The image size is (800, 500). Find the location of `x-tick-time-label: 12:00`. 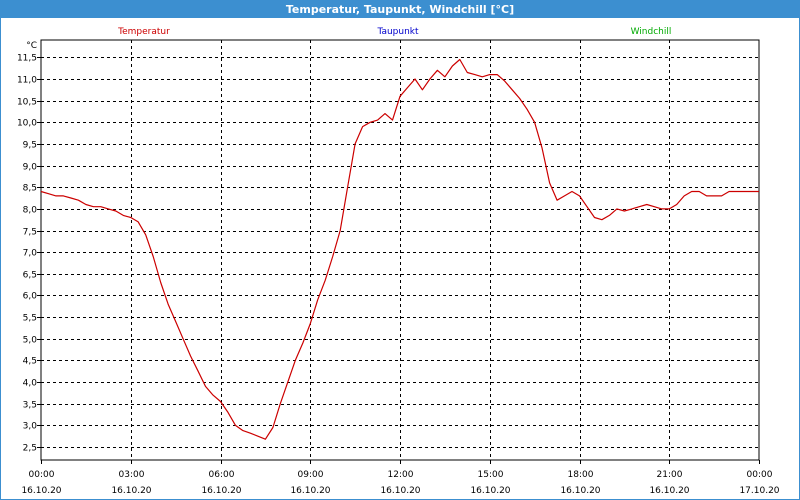

x-tick-time-label: 12:00 is located at coordinates (401, 475).